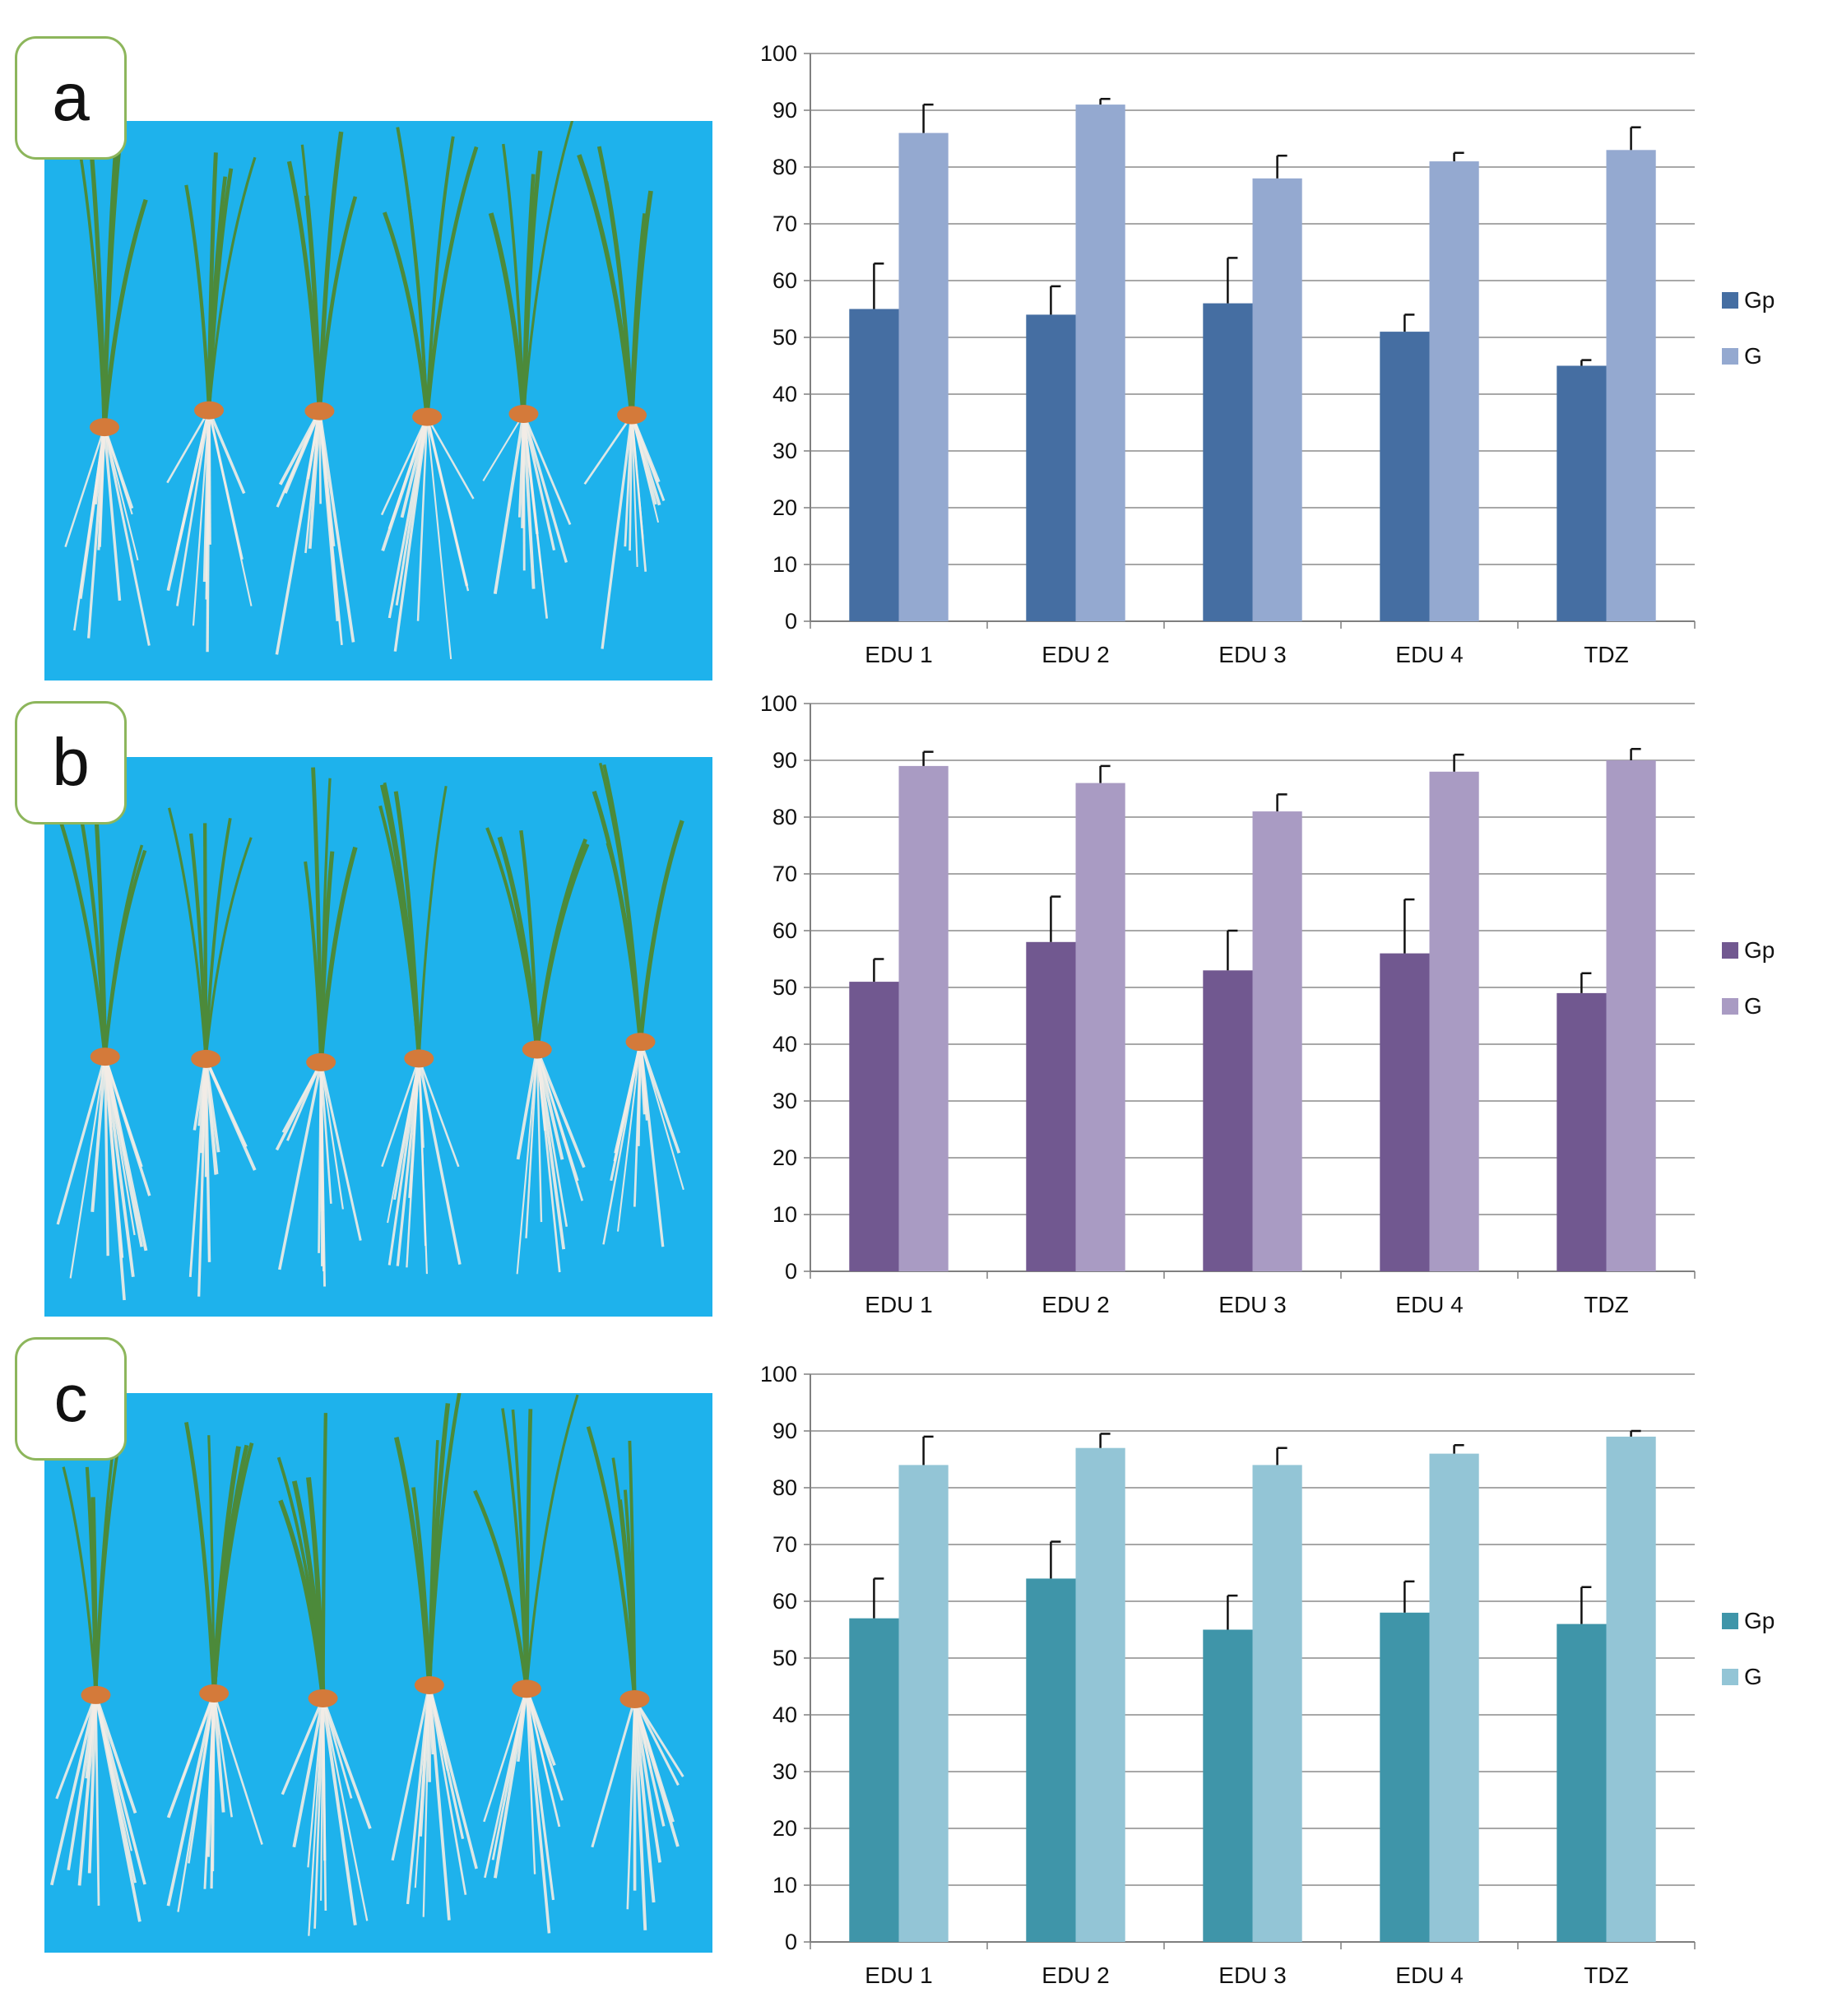 Image resolution: width=1828 pixels, height=2016 pixels. I want to click on panel-label-c: c, so click(71, 1399).